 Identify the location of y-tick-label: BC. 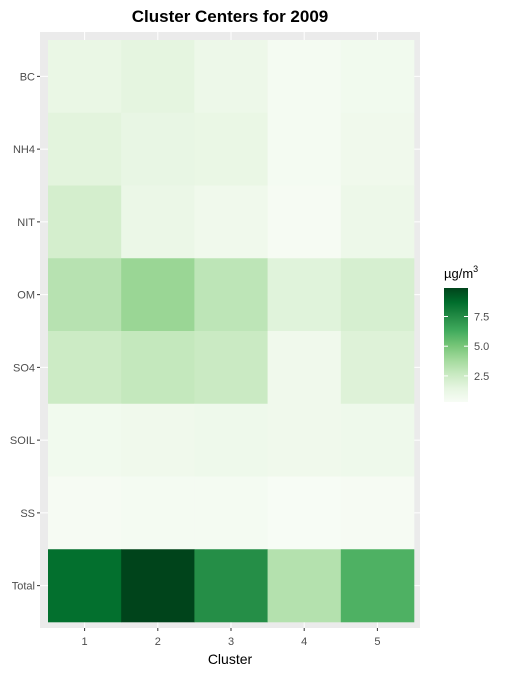
(27, 77).